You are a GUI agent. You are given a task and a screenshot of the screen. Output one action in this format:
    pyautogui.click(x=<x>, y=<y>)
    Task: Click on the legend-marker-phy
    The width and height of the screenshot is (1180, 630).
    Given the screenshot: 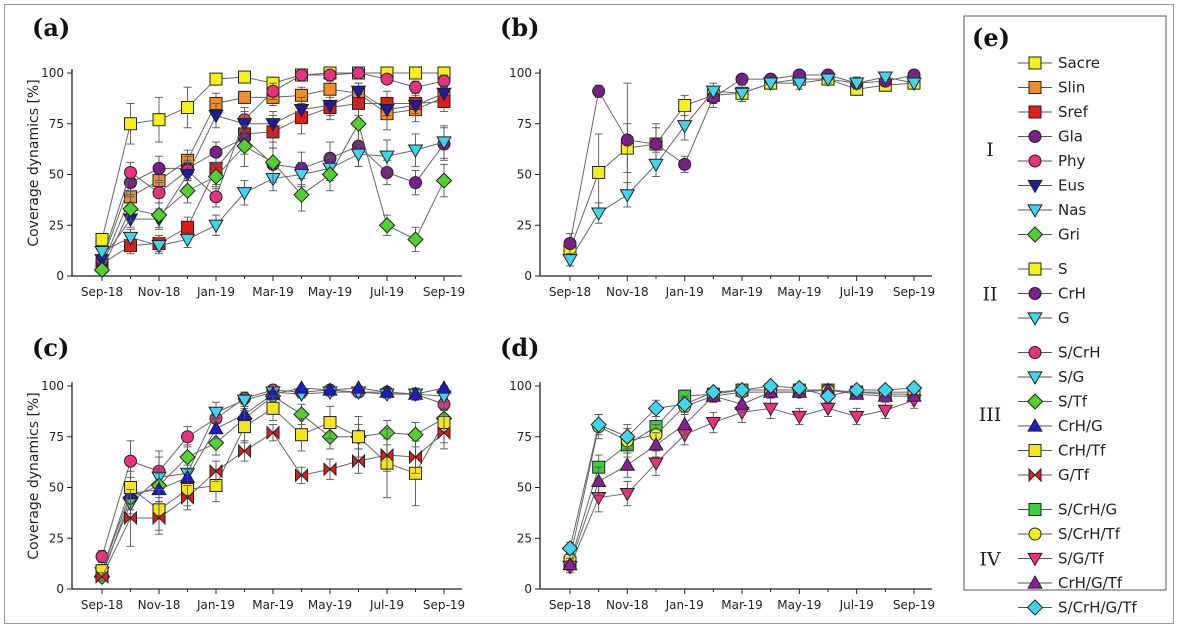 What is the action you would take?
    pyautogui.click(x=1035, y=161)
    